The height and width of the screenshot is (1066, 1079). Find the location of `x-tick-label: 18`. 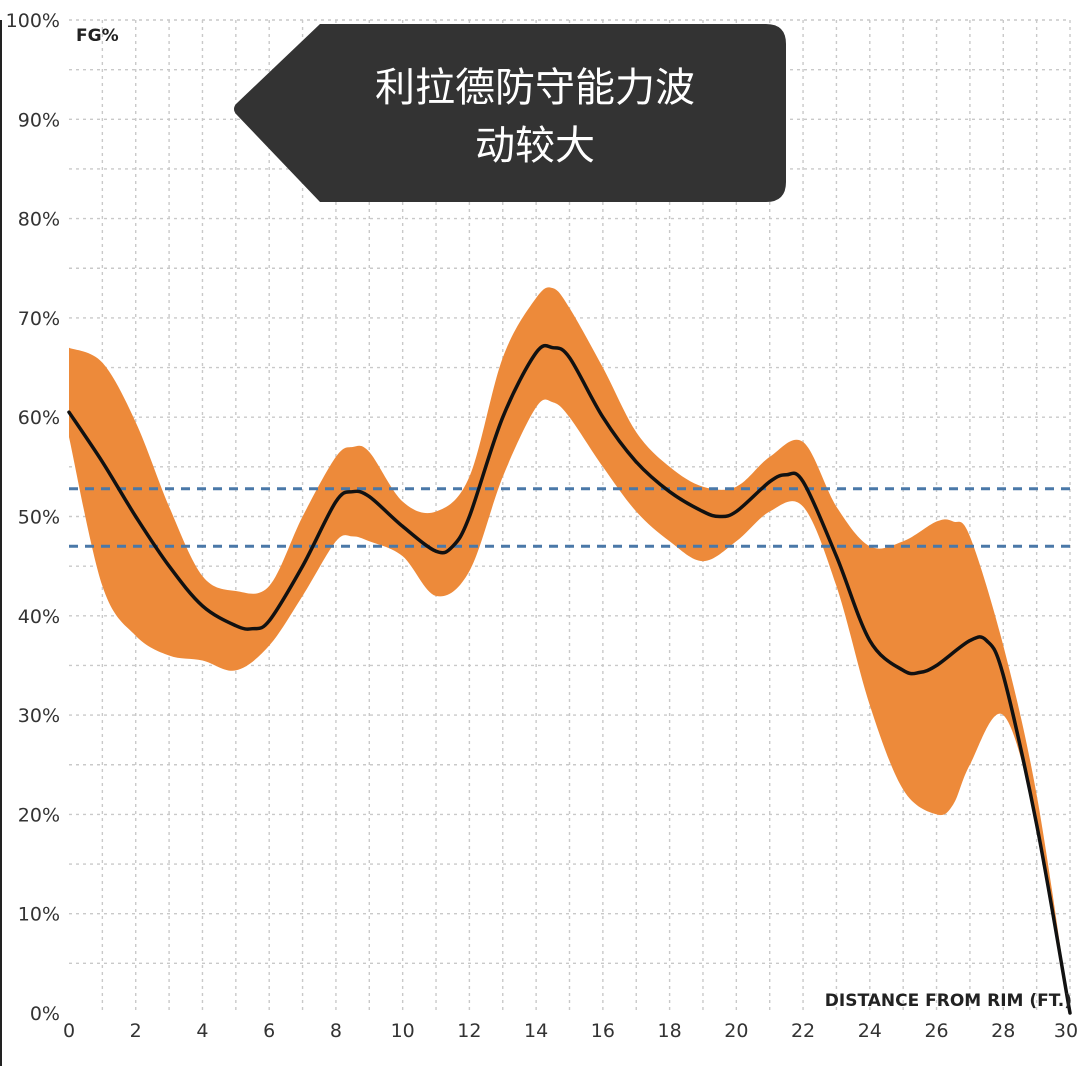

x-tick-label: 18 is located at coordinates (670, 1031).